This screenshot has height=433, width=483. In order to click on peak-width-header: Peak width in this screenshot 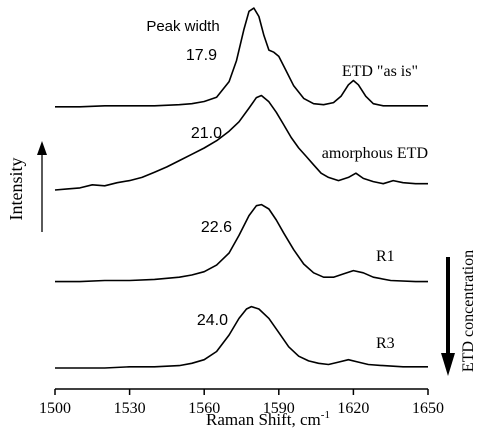, I will do `click(182, 26)`.